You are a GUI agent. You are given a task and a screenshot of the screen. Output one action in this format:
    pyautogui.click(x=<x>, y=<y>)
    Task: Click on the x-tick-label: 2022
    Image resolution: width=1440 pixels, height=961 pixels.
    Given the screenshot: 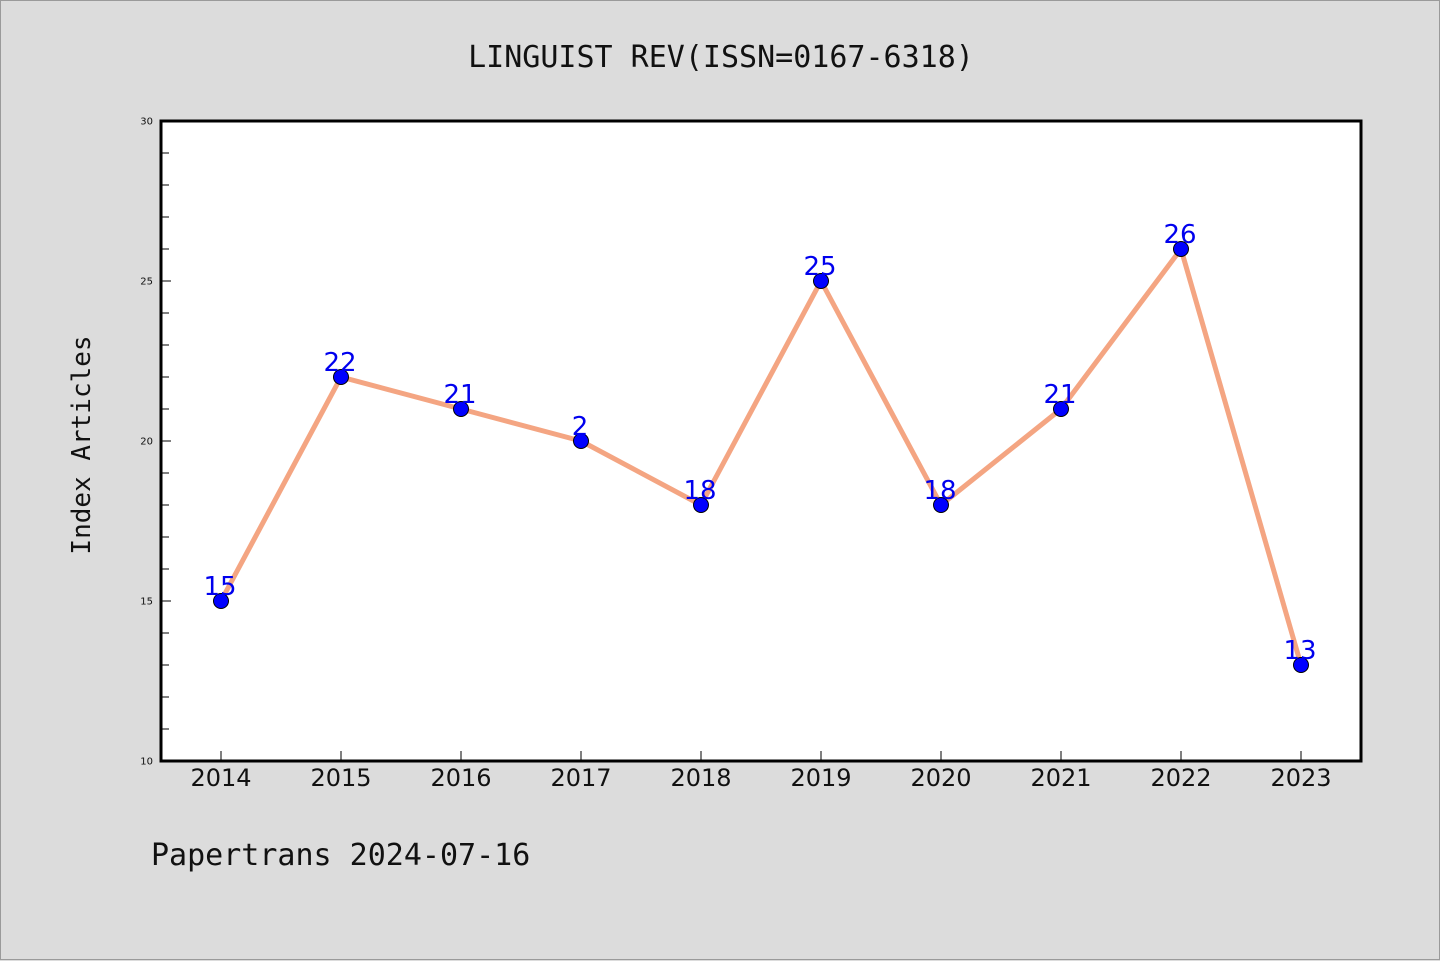 What is the action you would take?
    pyautogui.click(x=1180, y=778)
    